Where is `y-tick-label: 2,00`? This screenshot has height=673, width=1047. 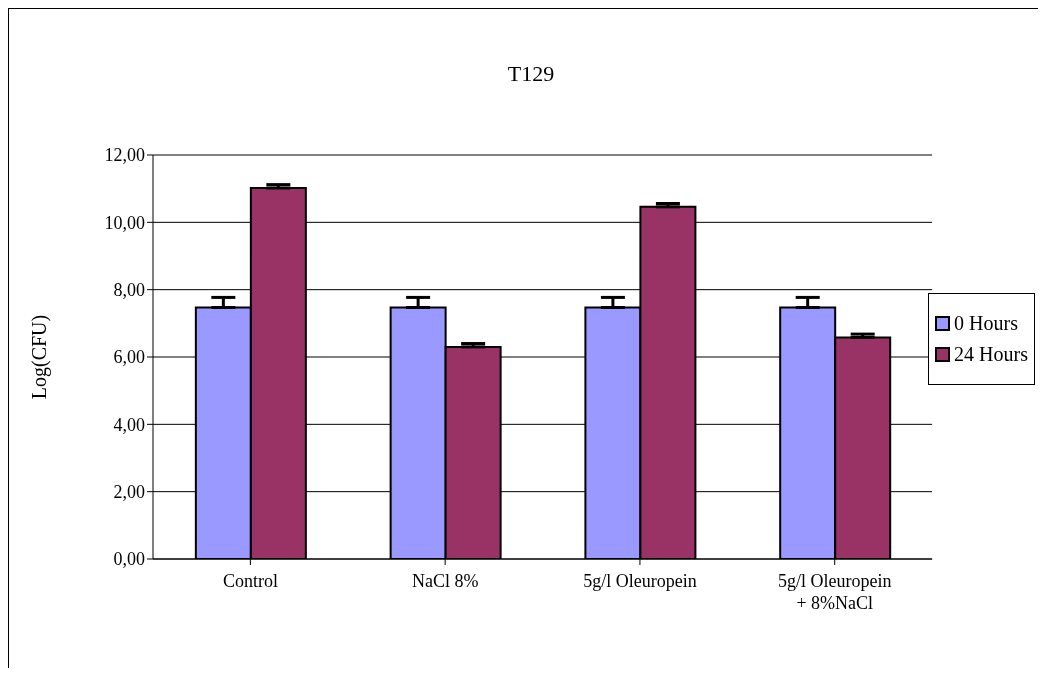 y-tick-label: 2,00 is located at coordinates (129, 492).